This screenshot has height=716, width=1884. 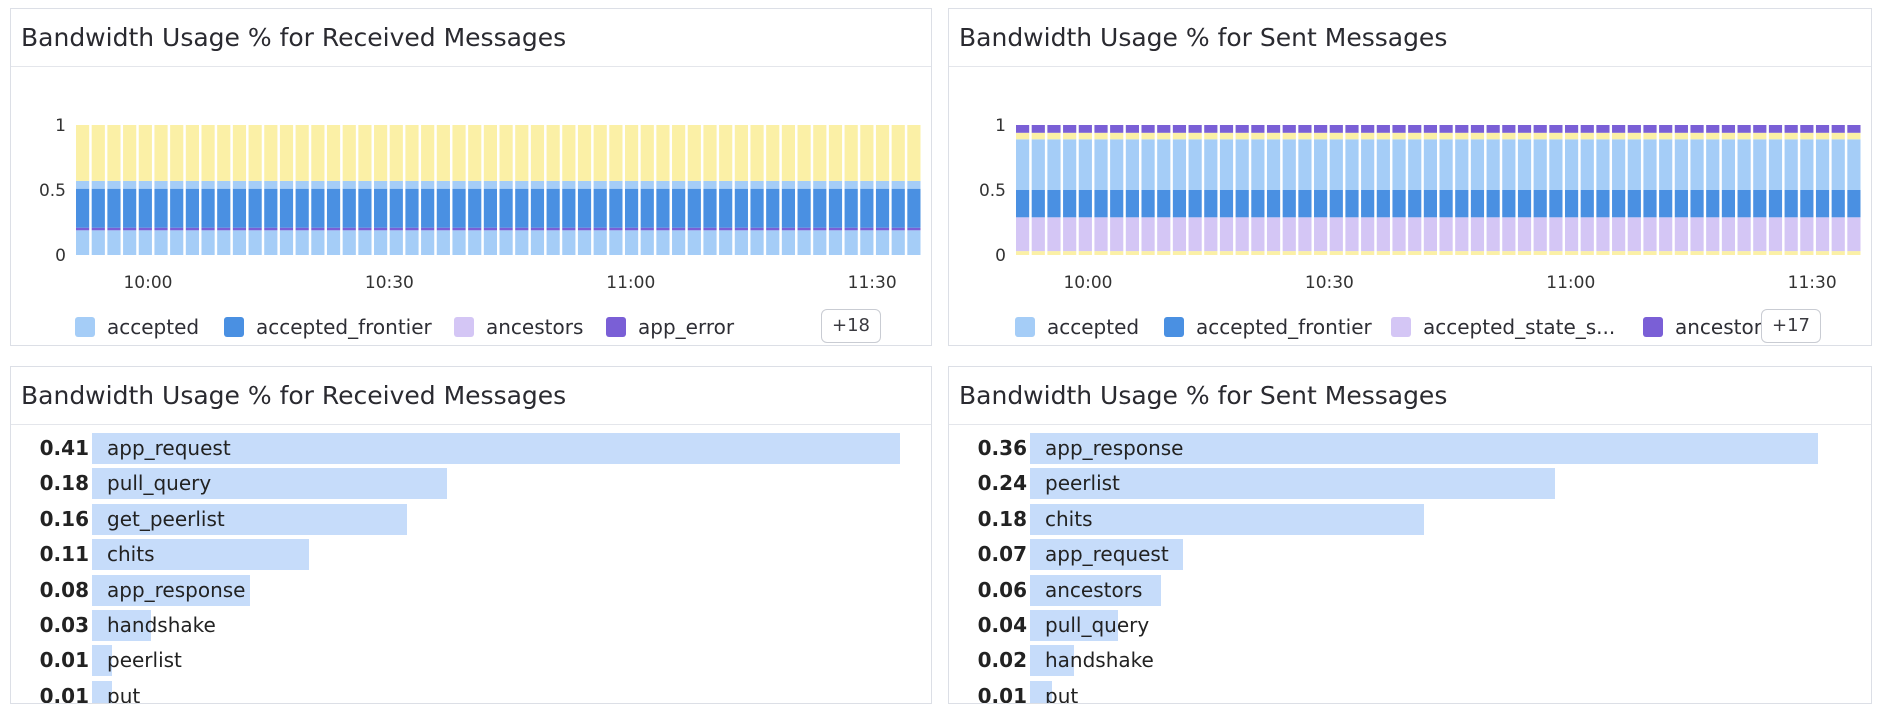 I want to click on received-timeseries-chart: 0 0.5 1 10:00 10:30 11:00 11:30, so click(x=480, y=204).